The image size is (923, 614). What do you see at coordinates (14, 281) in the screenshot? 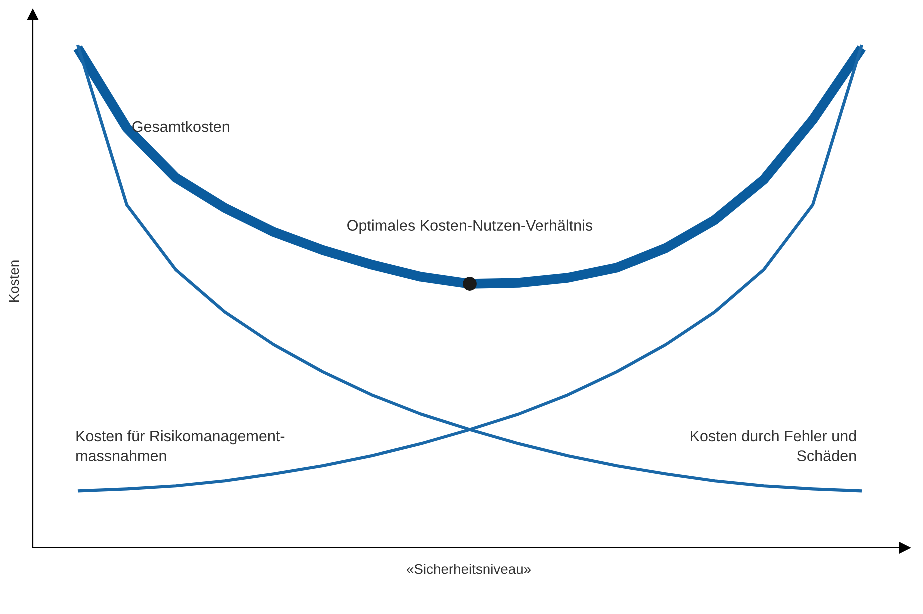
I see `y-axis-title: Kosten` at bounding box center [14, 281].